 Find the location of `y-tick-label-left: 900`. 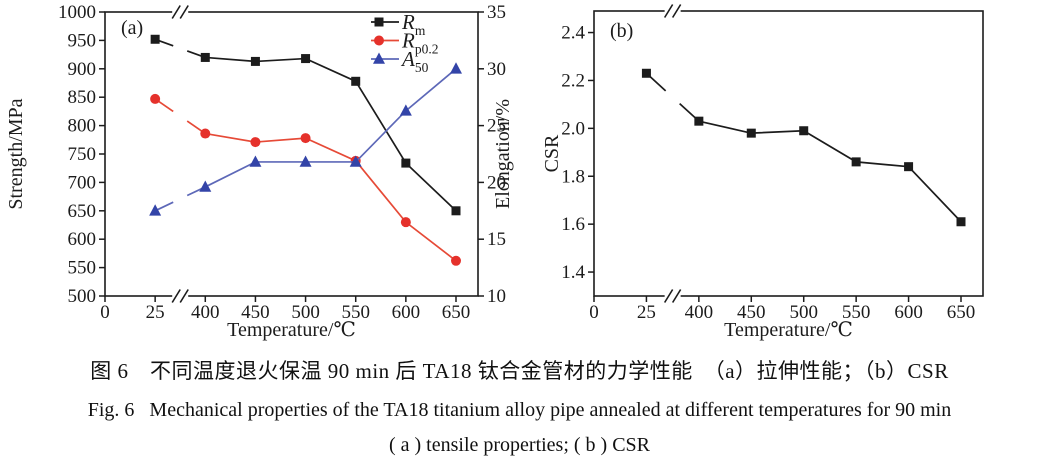

y-tick-label-left: 900 is located at coordinates (82, 69).